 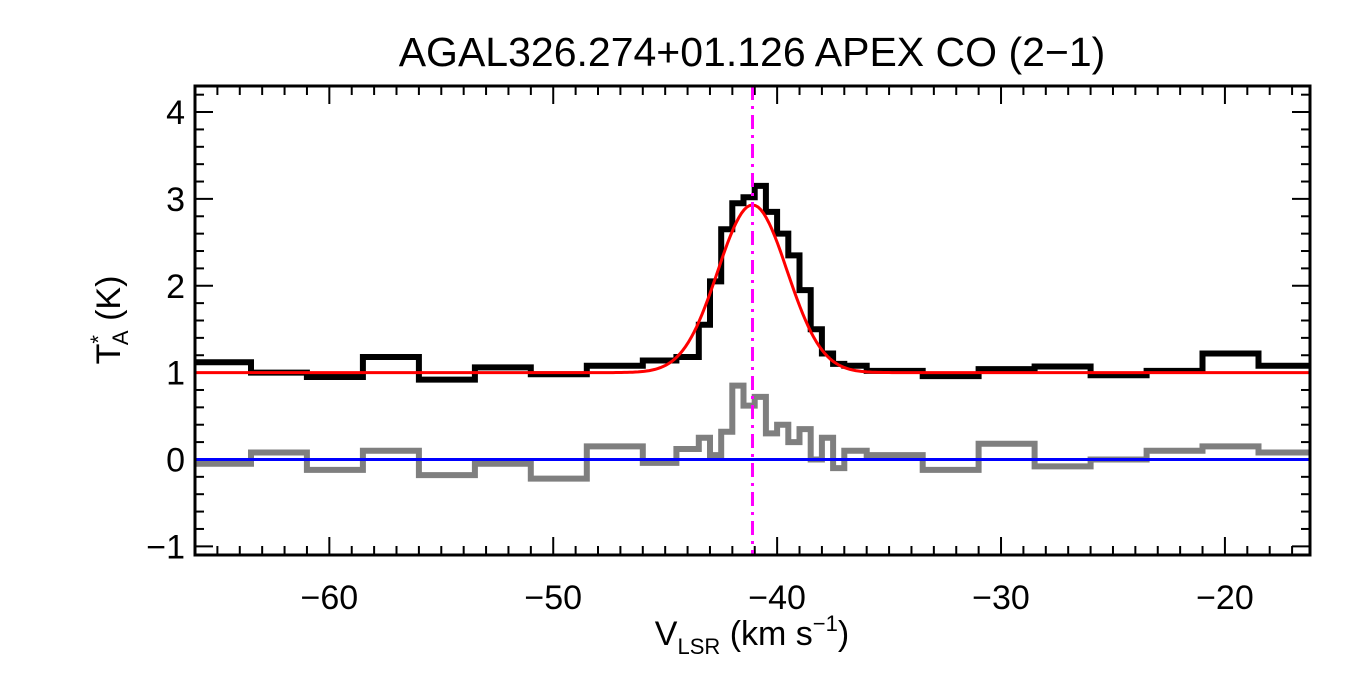 I want to click on x-label-main: V, so click(x=666, y=634).